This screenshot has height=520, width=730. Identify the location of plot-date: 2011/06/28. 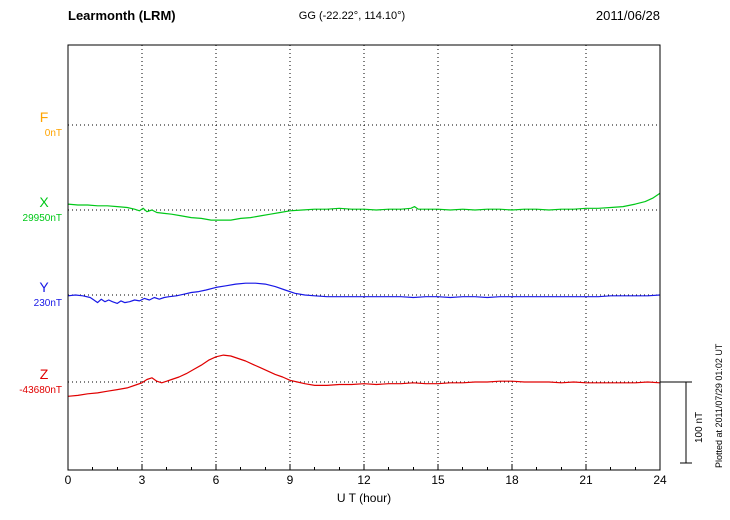
(627, 15).